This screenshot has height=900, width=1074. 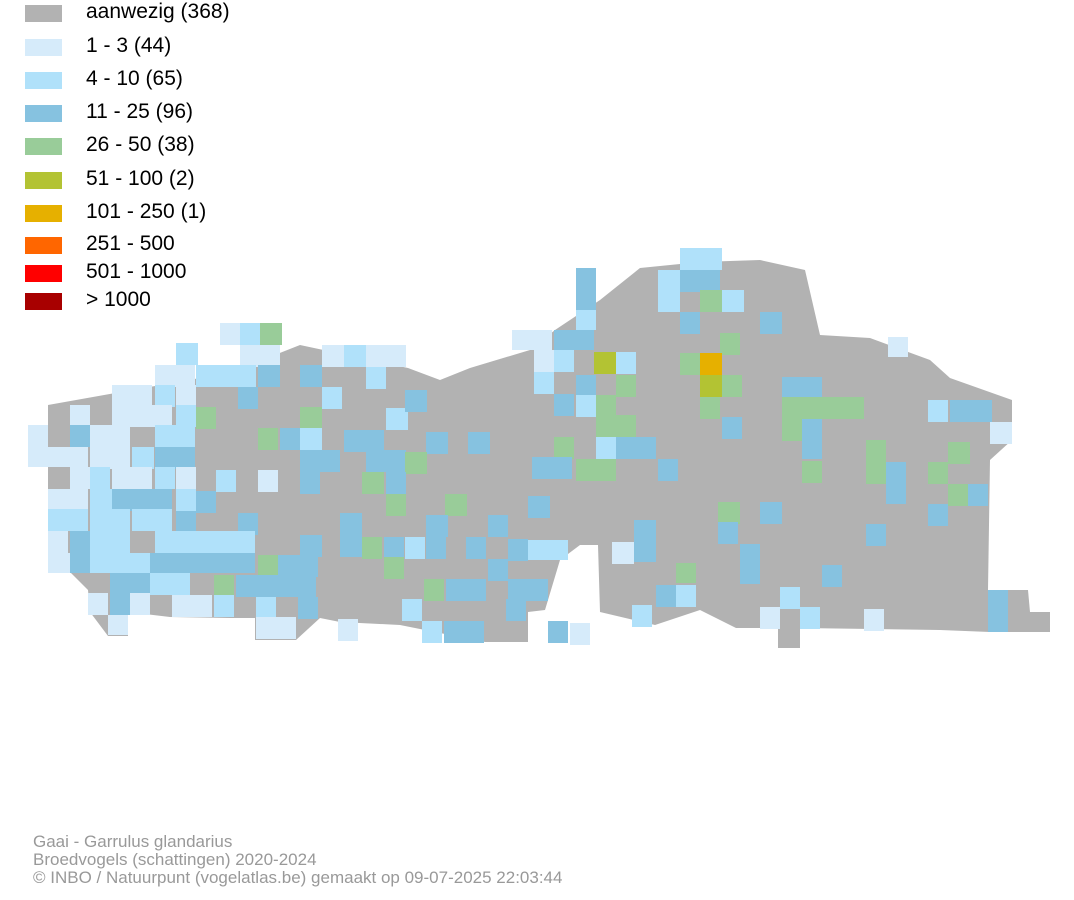 What do you see at coordinates (139, 111) in the screenshot?
I see `legend-label: 11 - 25 (96)` at bounding box center [139, 111].